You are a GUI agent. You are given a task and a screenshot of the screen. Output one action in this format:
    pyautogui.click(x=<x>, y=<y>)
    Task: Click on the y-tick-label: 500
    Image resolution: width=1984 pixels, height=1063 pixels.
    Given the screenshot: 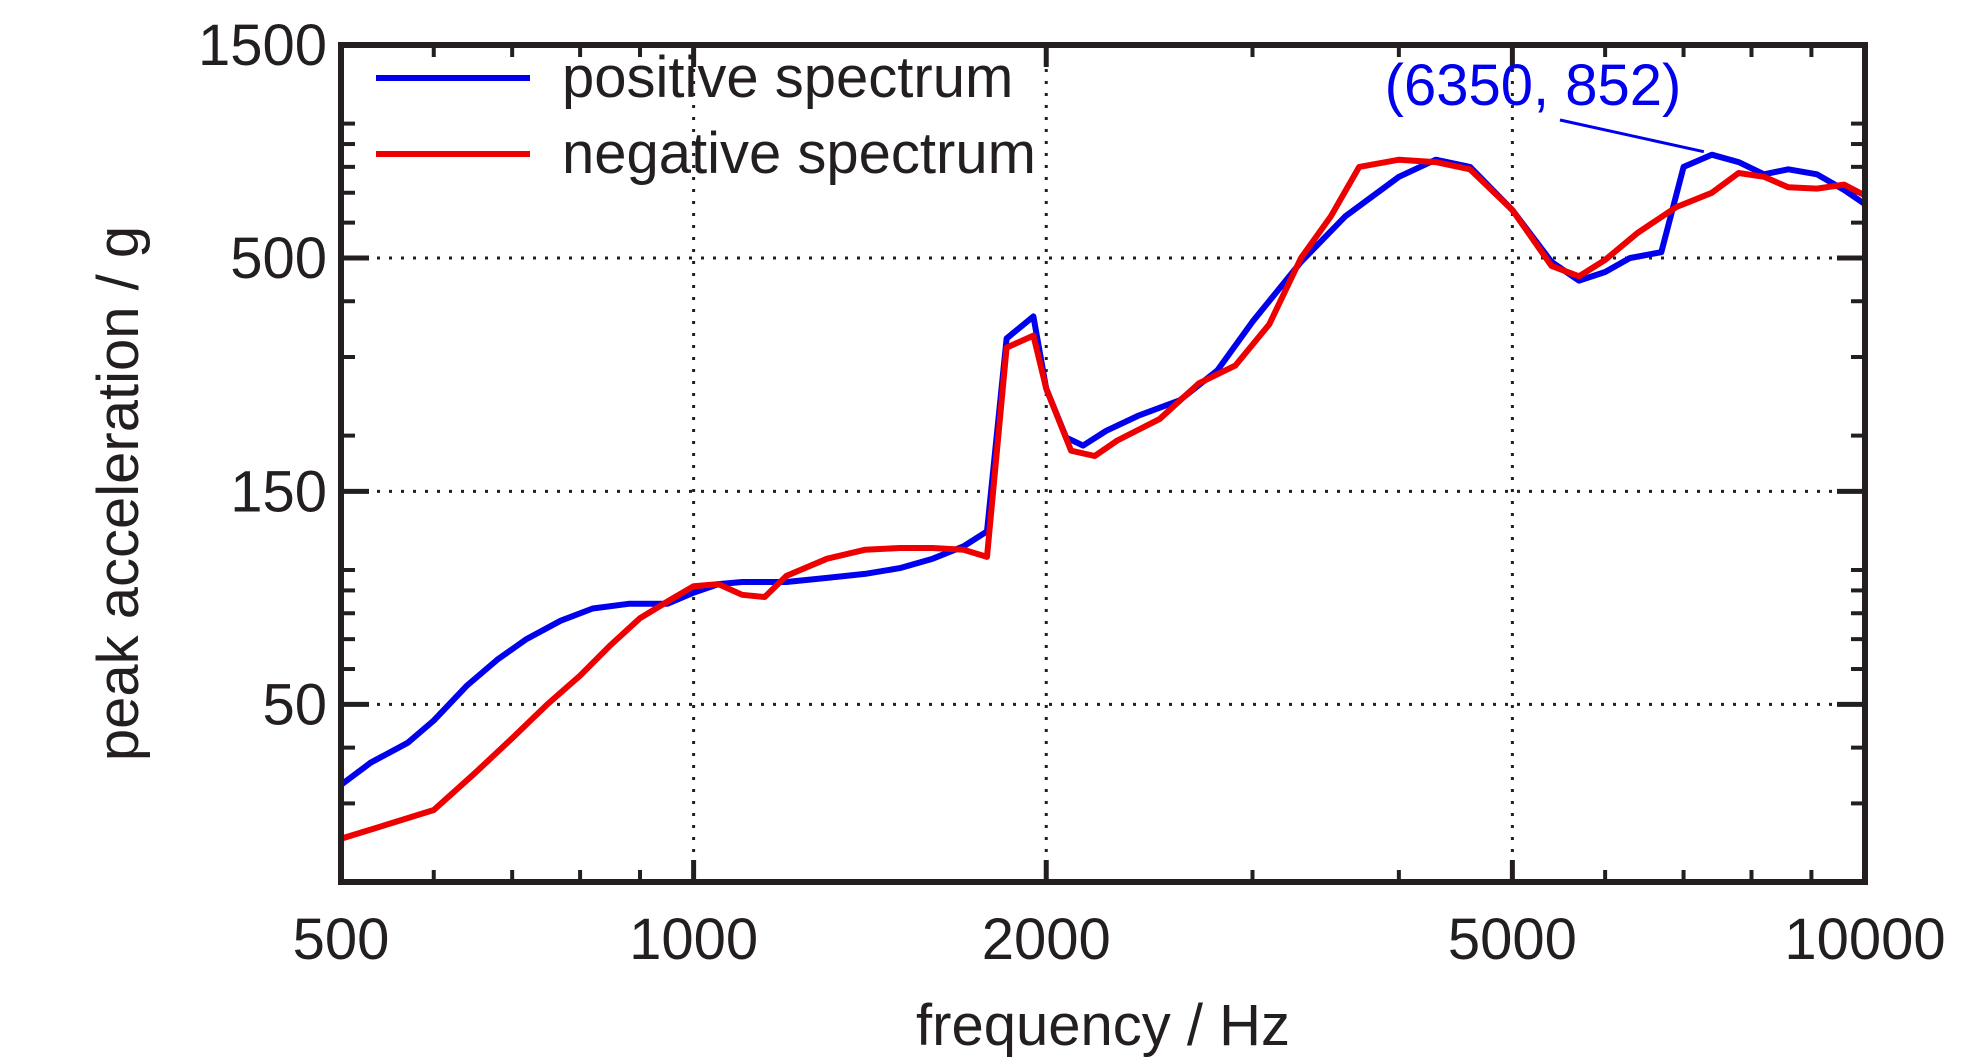 What is the action you would take?
    pyautogui.click(x=278, y=258)
    